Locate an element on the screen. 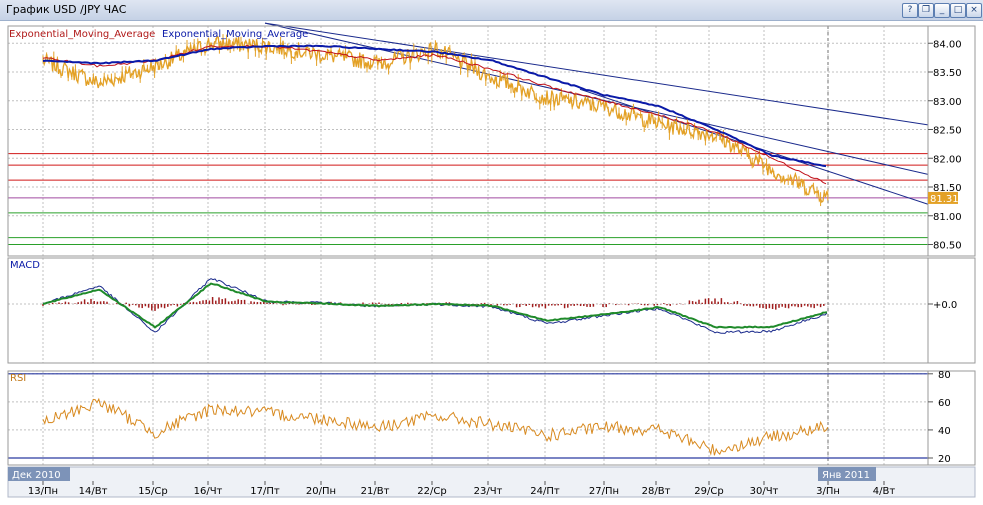 Image resolution: width=983 pixels, height=505 pixels. price-tick-label-1: 83.50 is located at coordinates (947, 73).